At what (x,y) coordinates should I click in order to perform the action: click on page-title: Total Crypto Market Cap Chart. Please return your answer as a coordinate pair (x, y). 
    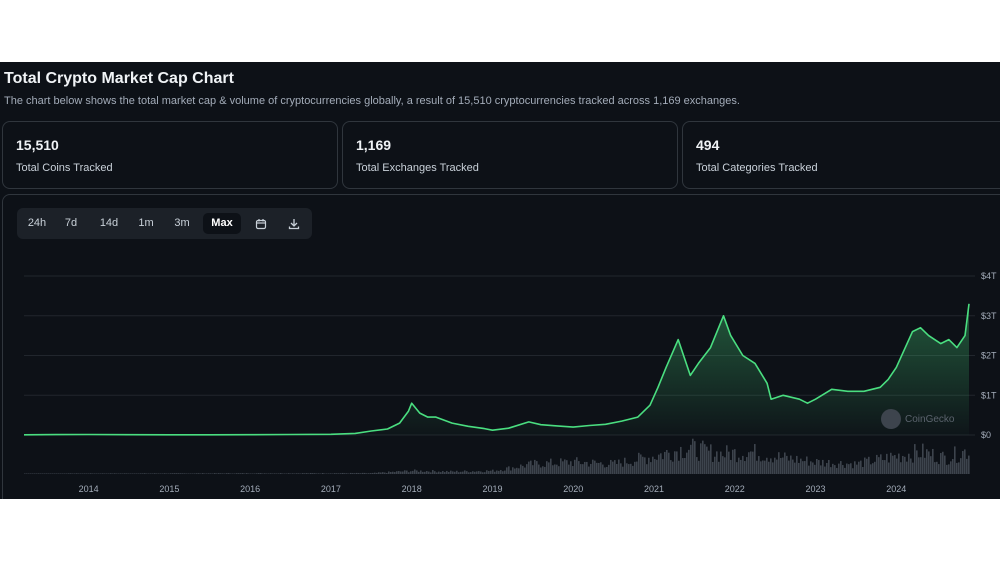
    Looking at the image, I should click on (119, 78).